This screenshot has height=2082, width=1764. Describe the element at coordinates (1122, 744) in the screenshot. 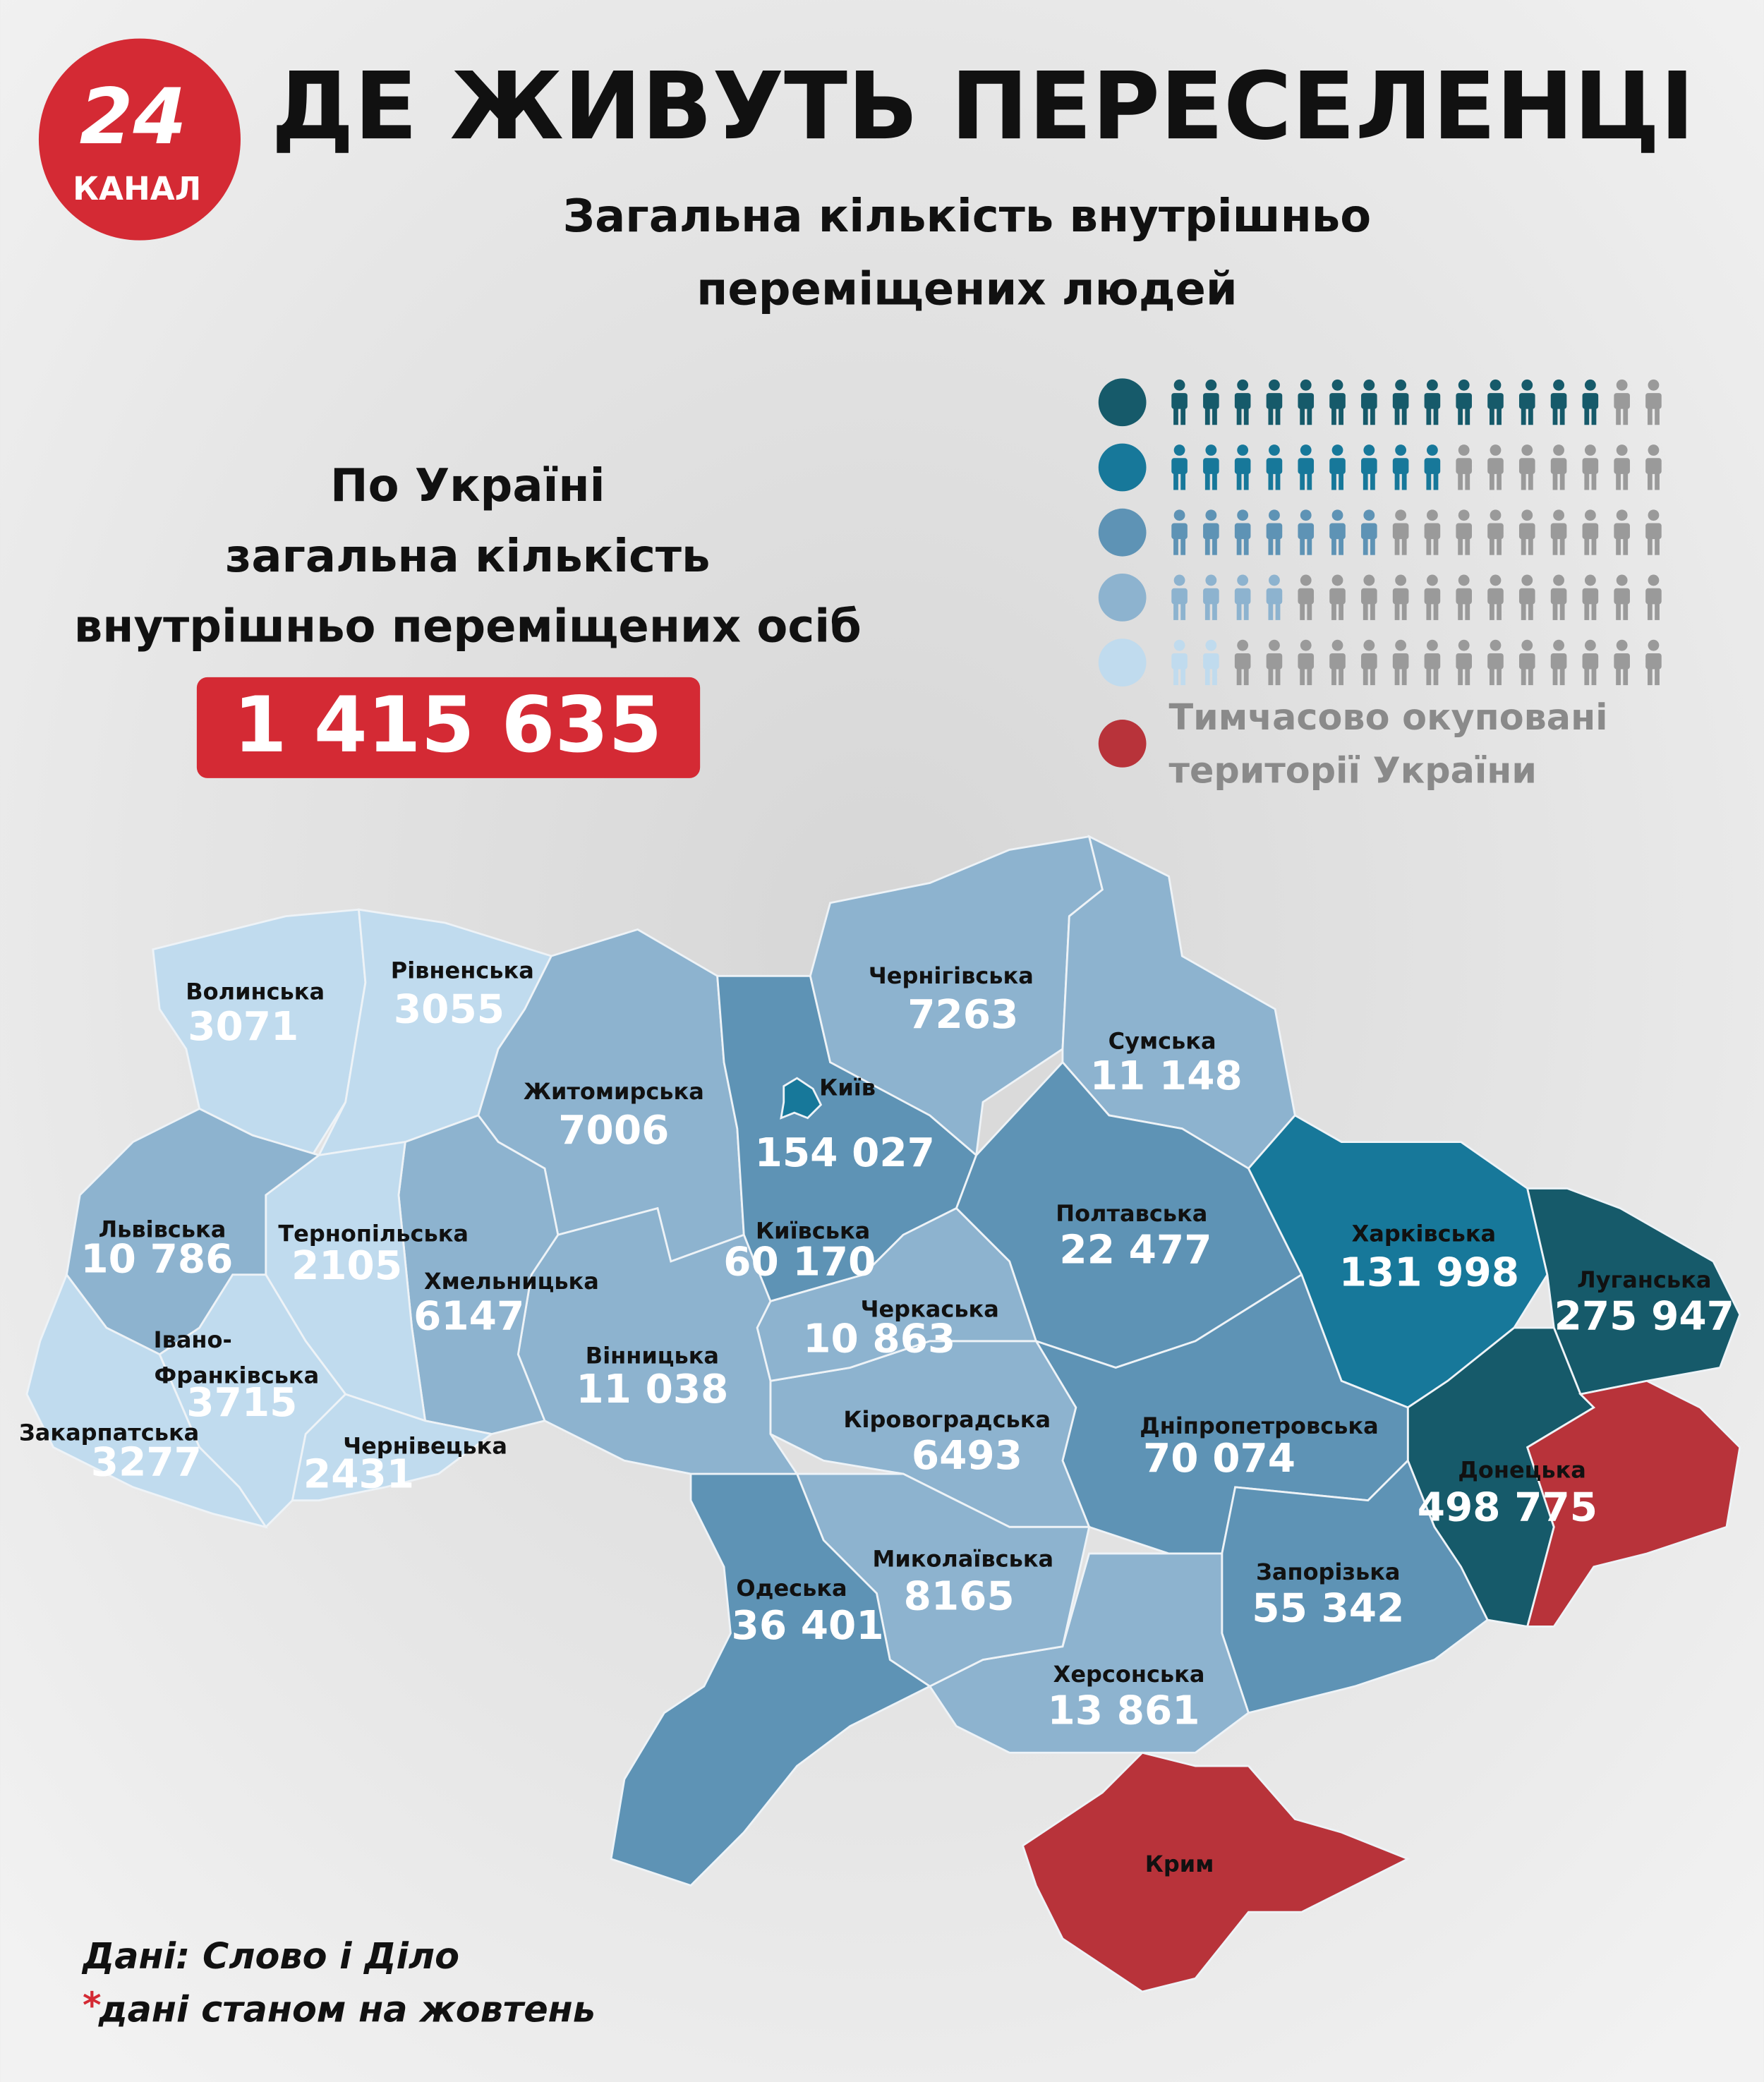

I see `legend-occupied-dot` at that location.